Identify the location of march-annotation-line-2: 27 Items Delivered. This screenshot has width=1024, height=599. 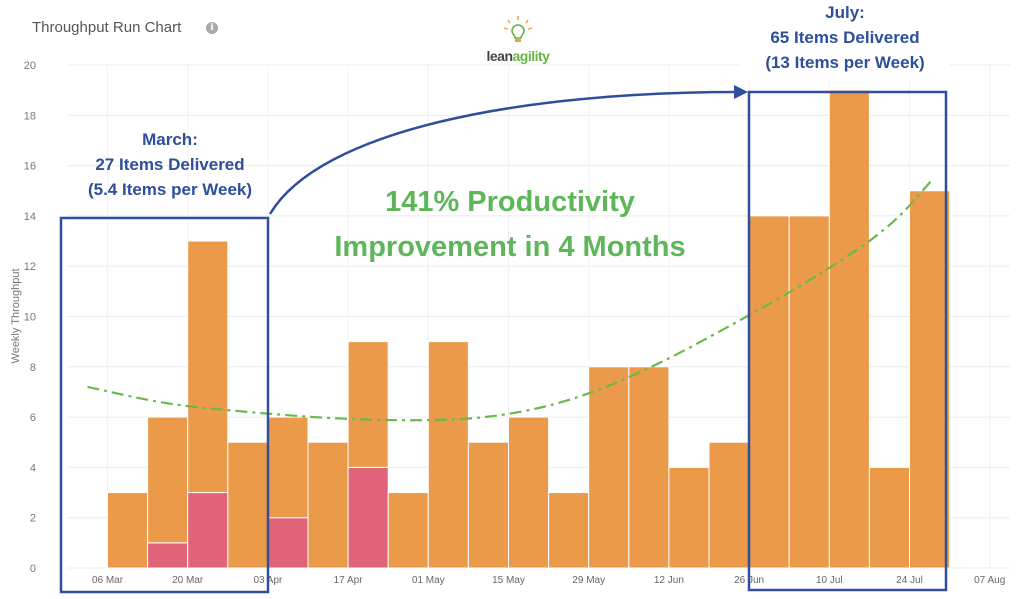
(170, 164).